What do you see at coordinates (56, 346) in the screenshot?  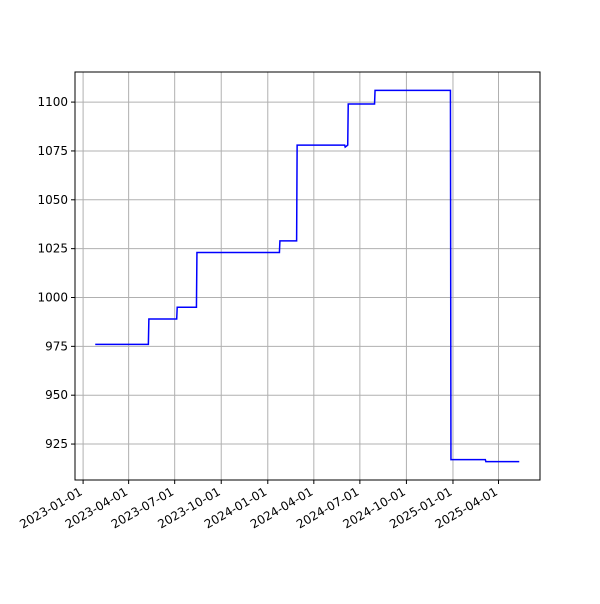 I see `y-tick-label: 975` at bounding box center [56, 346].